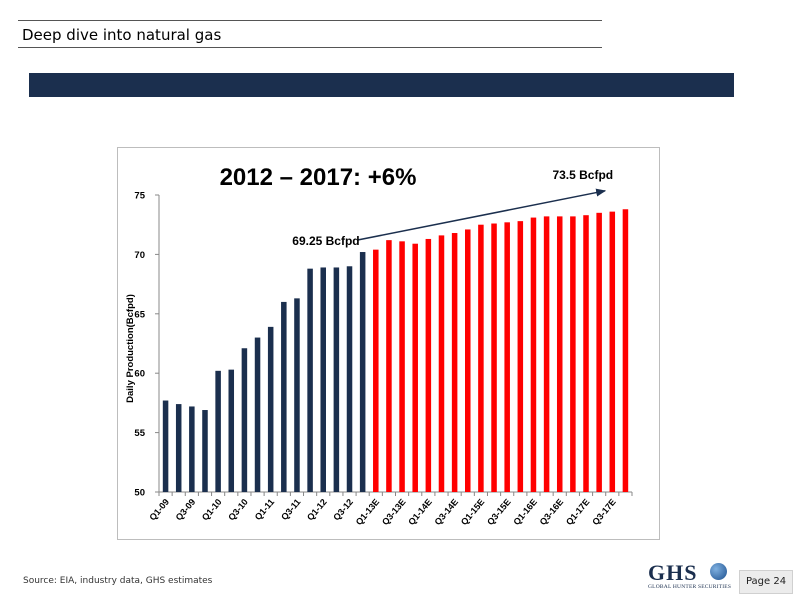  I want to click on globe-icon, so click(718, 571).